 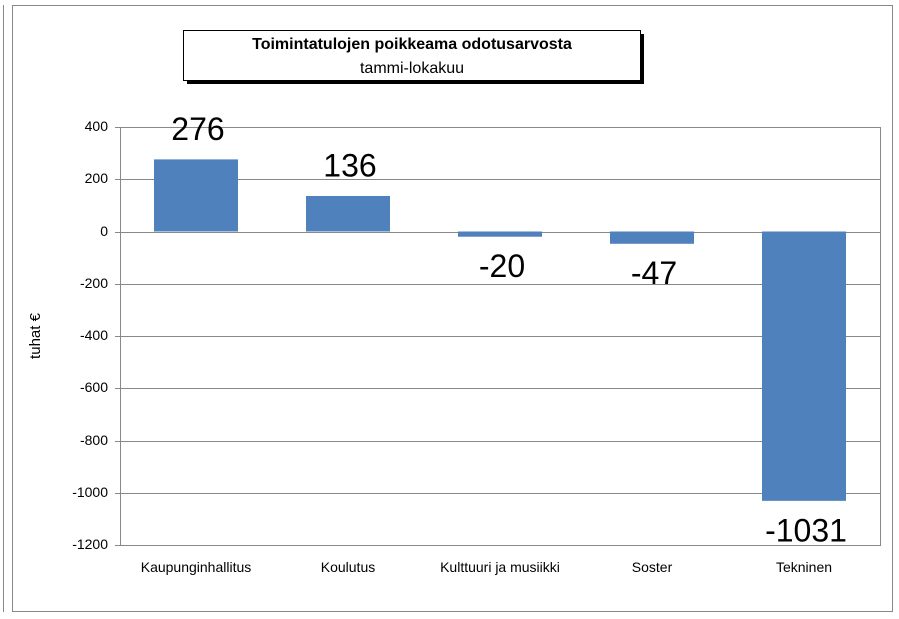 What do you see at coordinates (94, 387) in the screenshot?
I see `y-tick-label: -600` at bounding box center [94, 387].